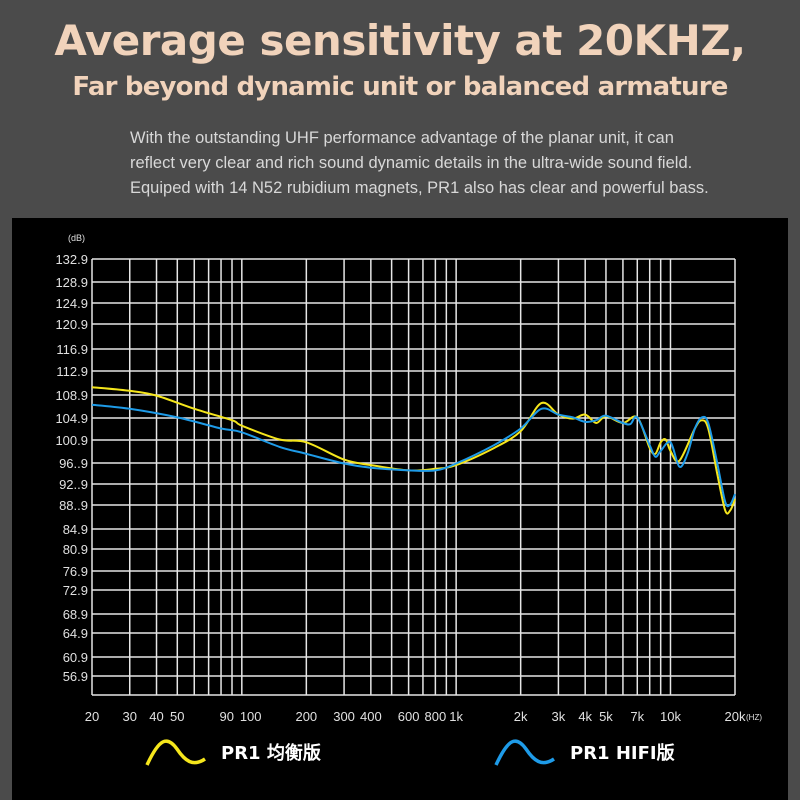 Image resolution: width=800 pixels, height=800 pixels. Describe the element at coordinates (75, 590) in the screenshot. I see `y-tick-label: 72.9` at that location.